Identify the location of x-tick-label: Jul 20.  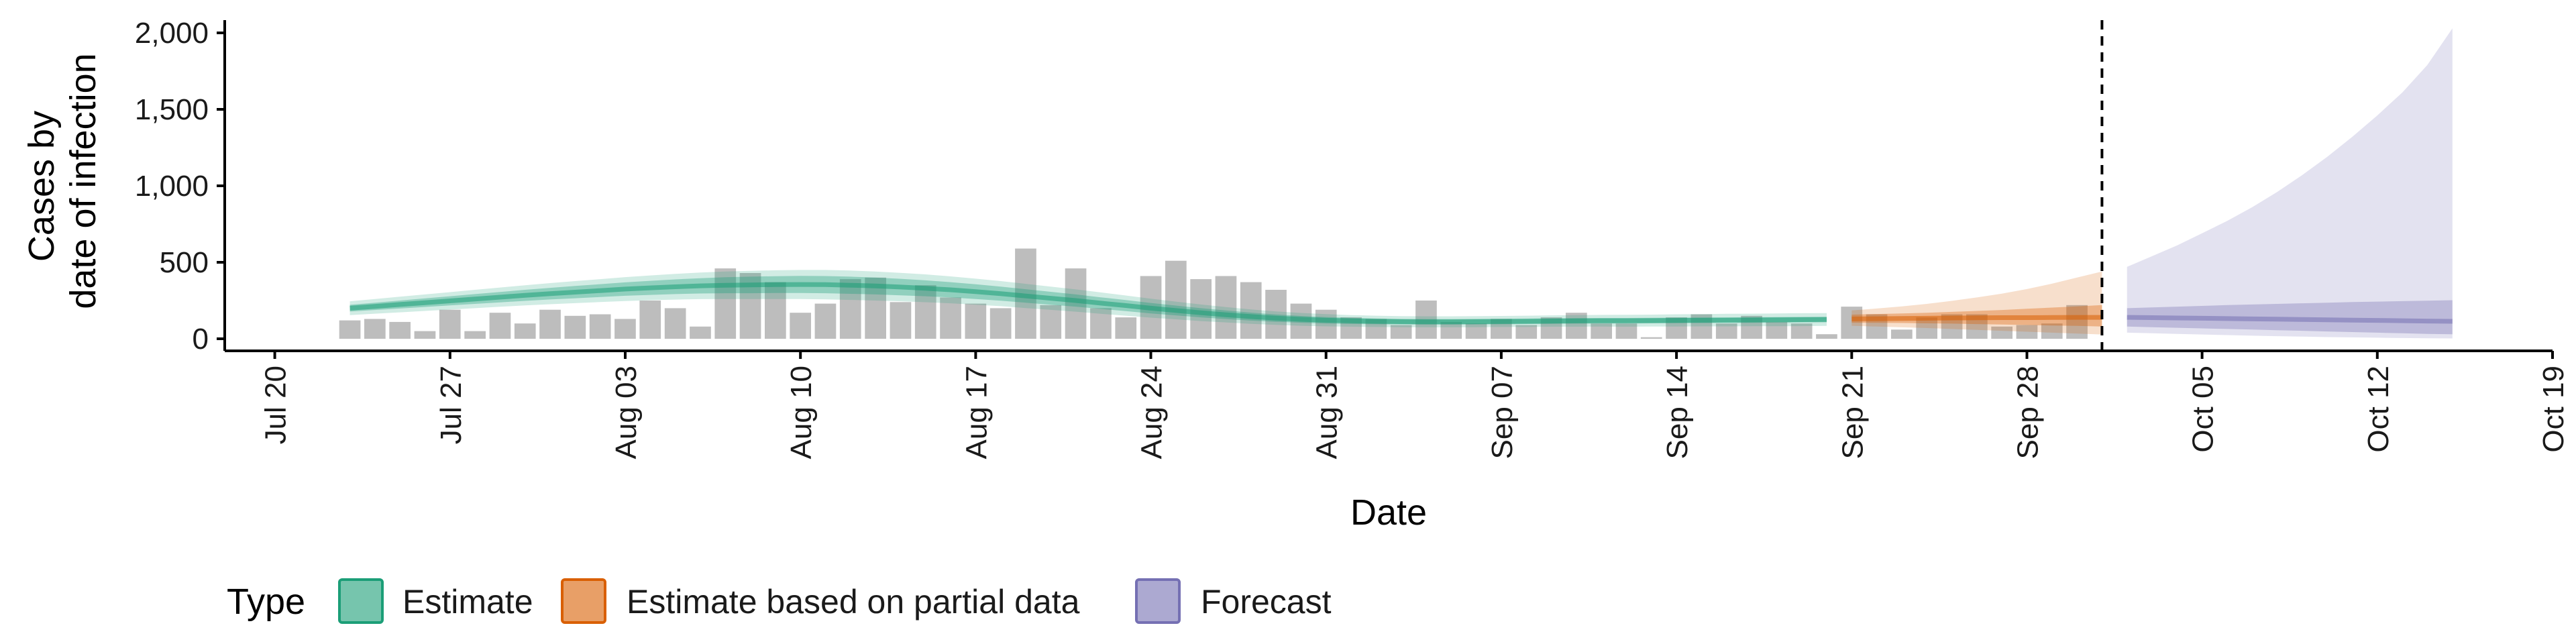
(276, 405).